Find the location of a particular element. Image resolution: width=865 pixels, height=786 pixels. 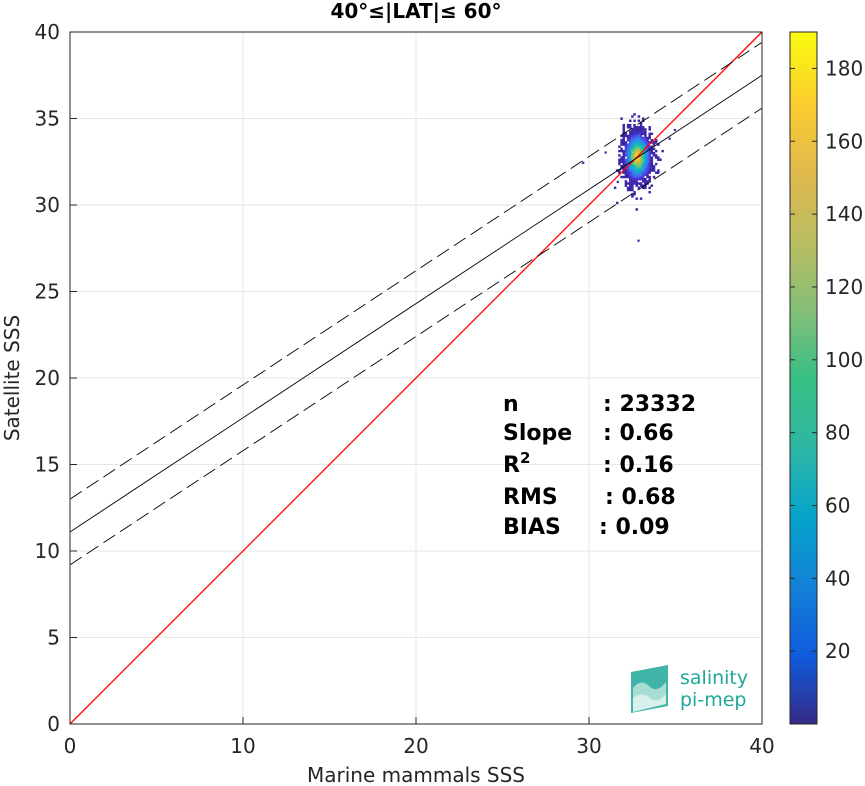

stat-label: Slope is located at coordinates (537, 433).